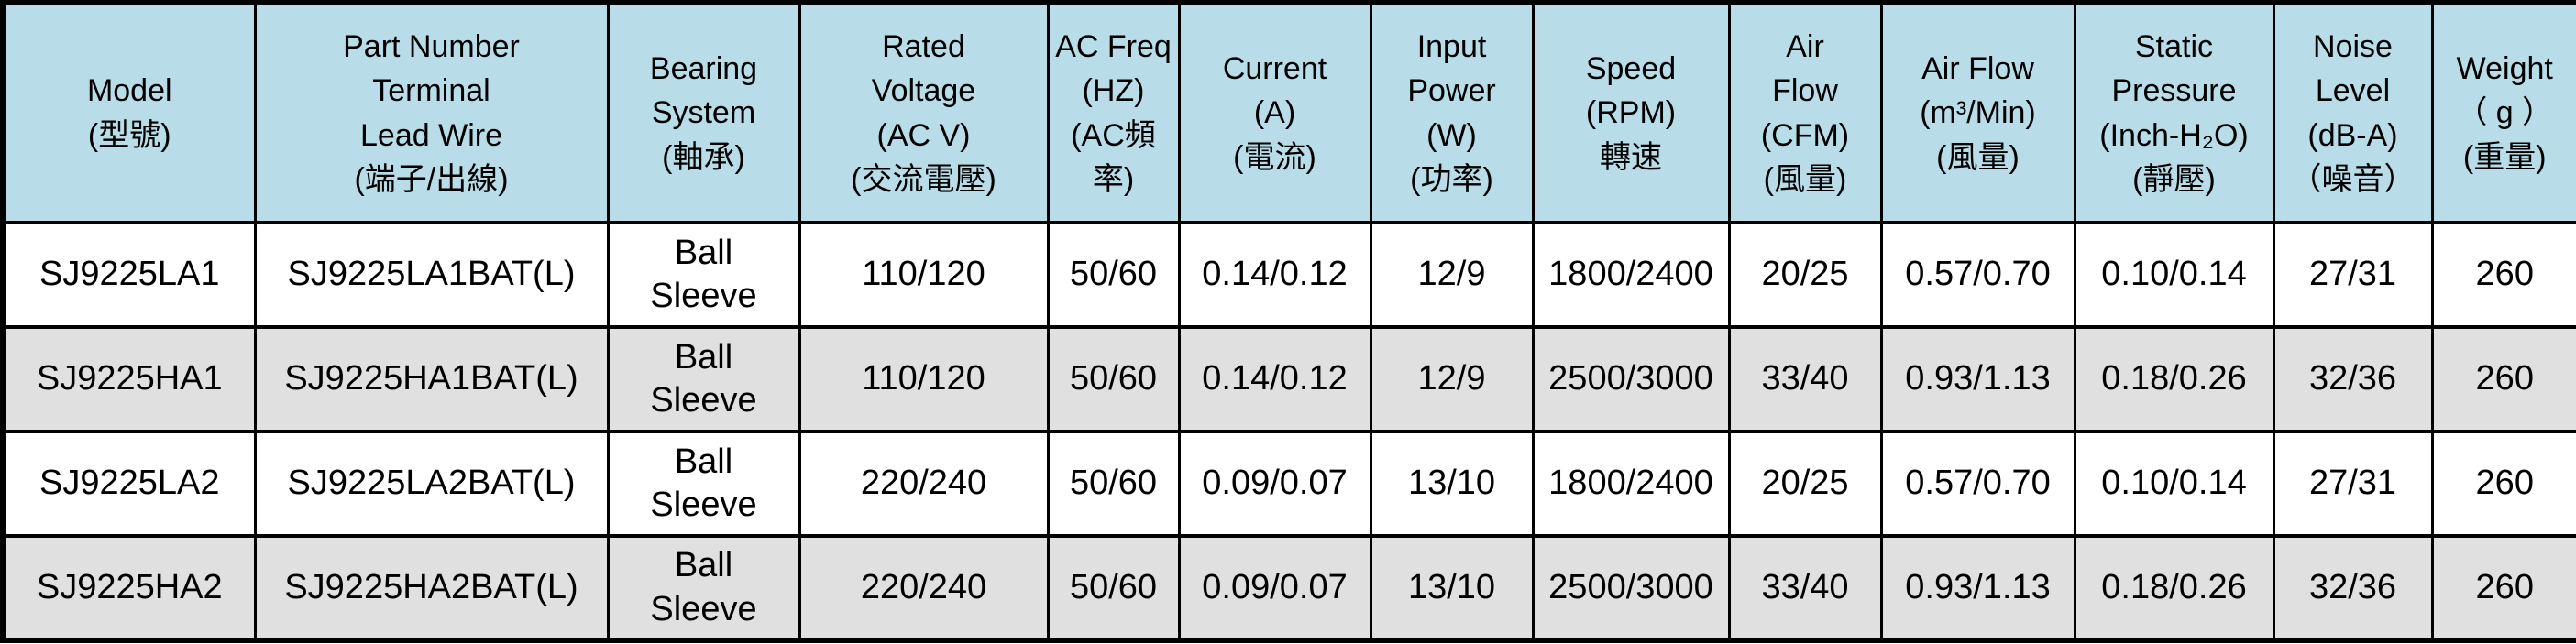 The image size is (2576, 644). What do you see at coordinates (1452, 113) in the screenshot?
I see `header-input-power: Input Power (W) (功率)` at bounding box center [1452, 113].